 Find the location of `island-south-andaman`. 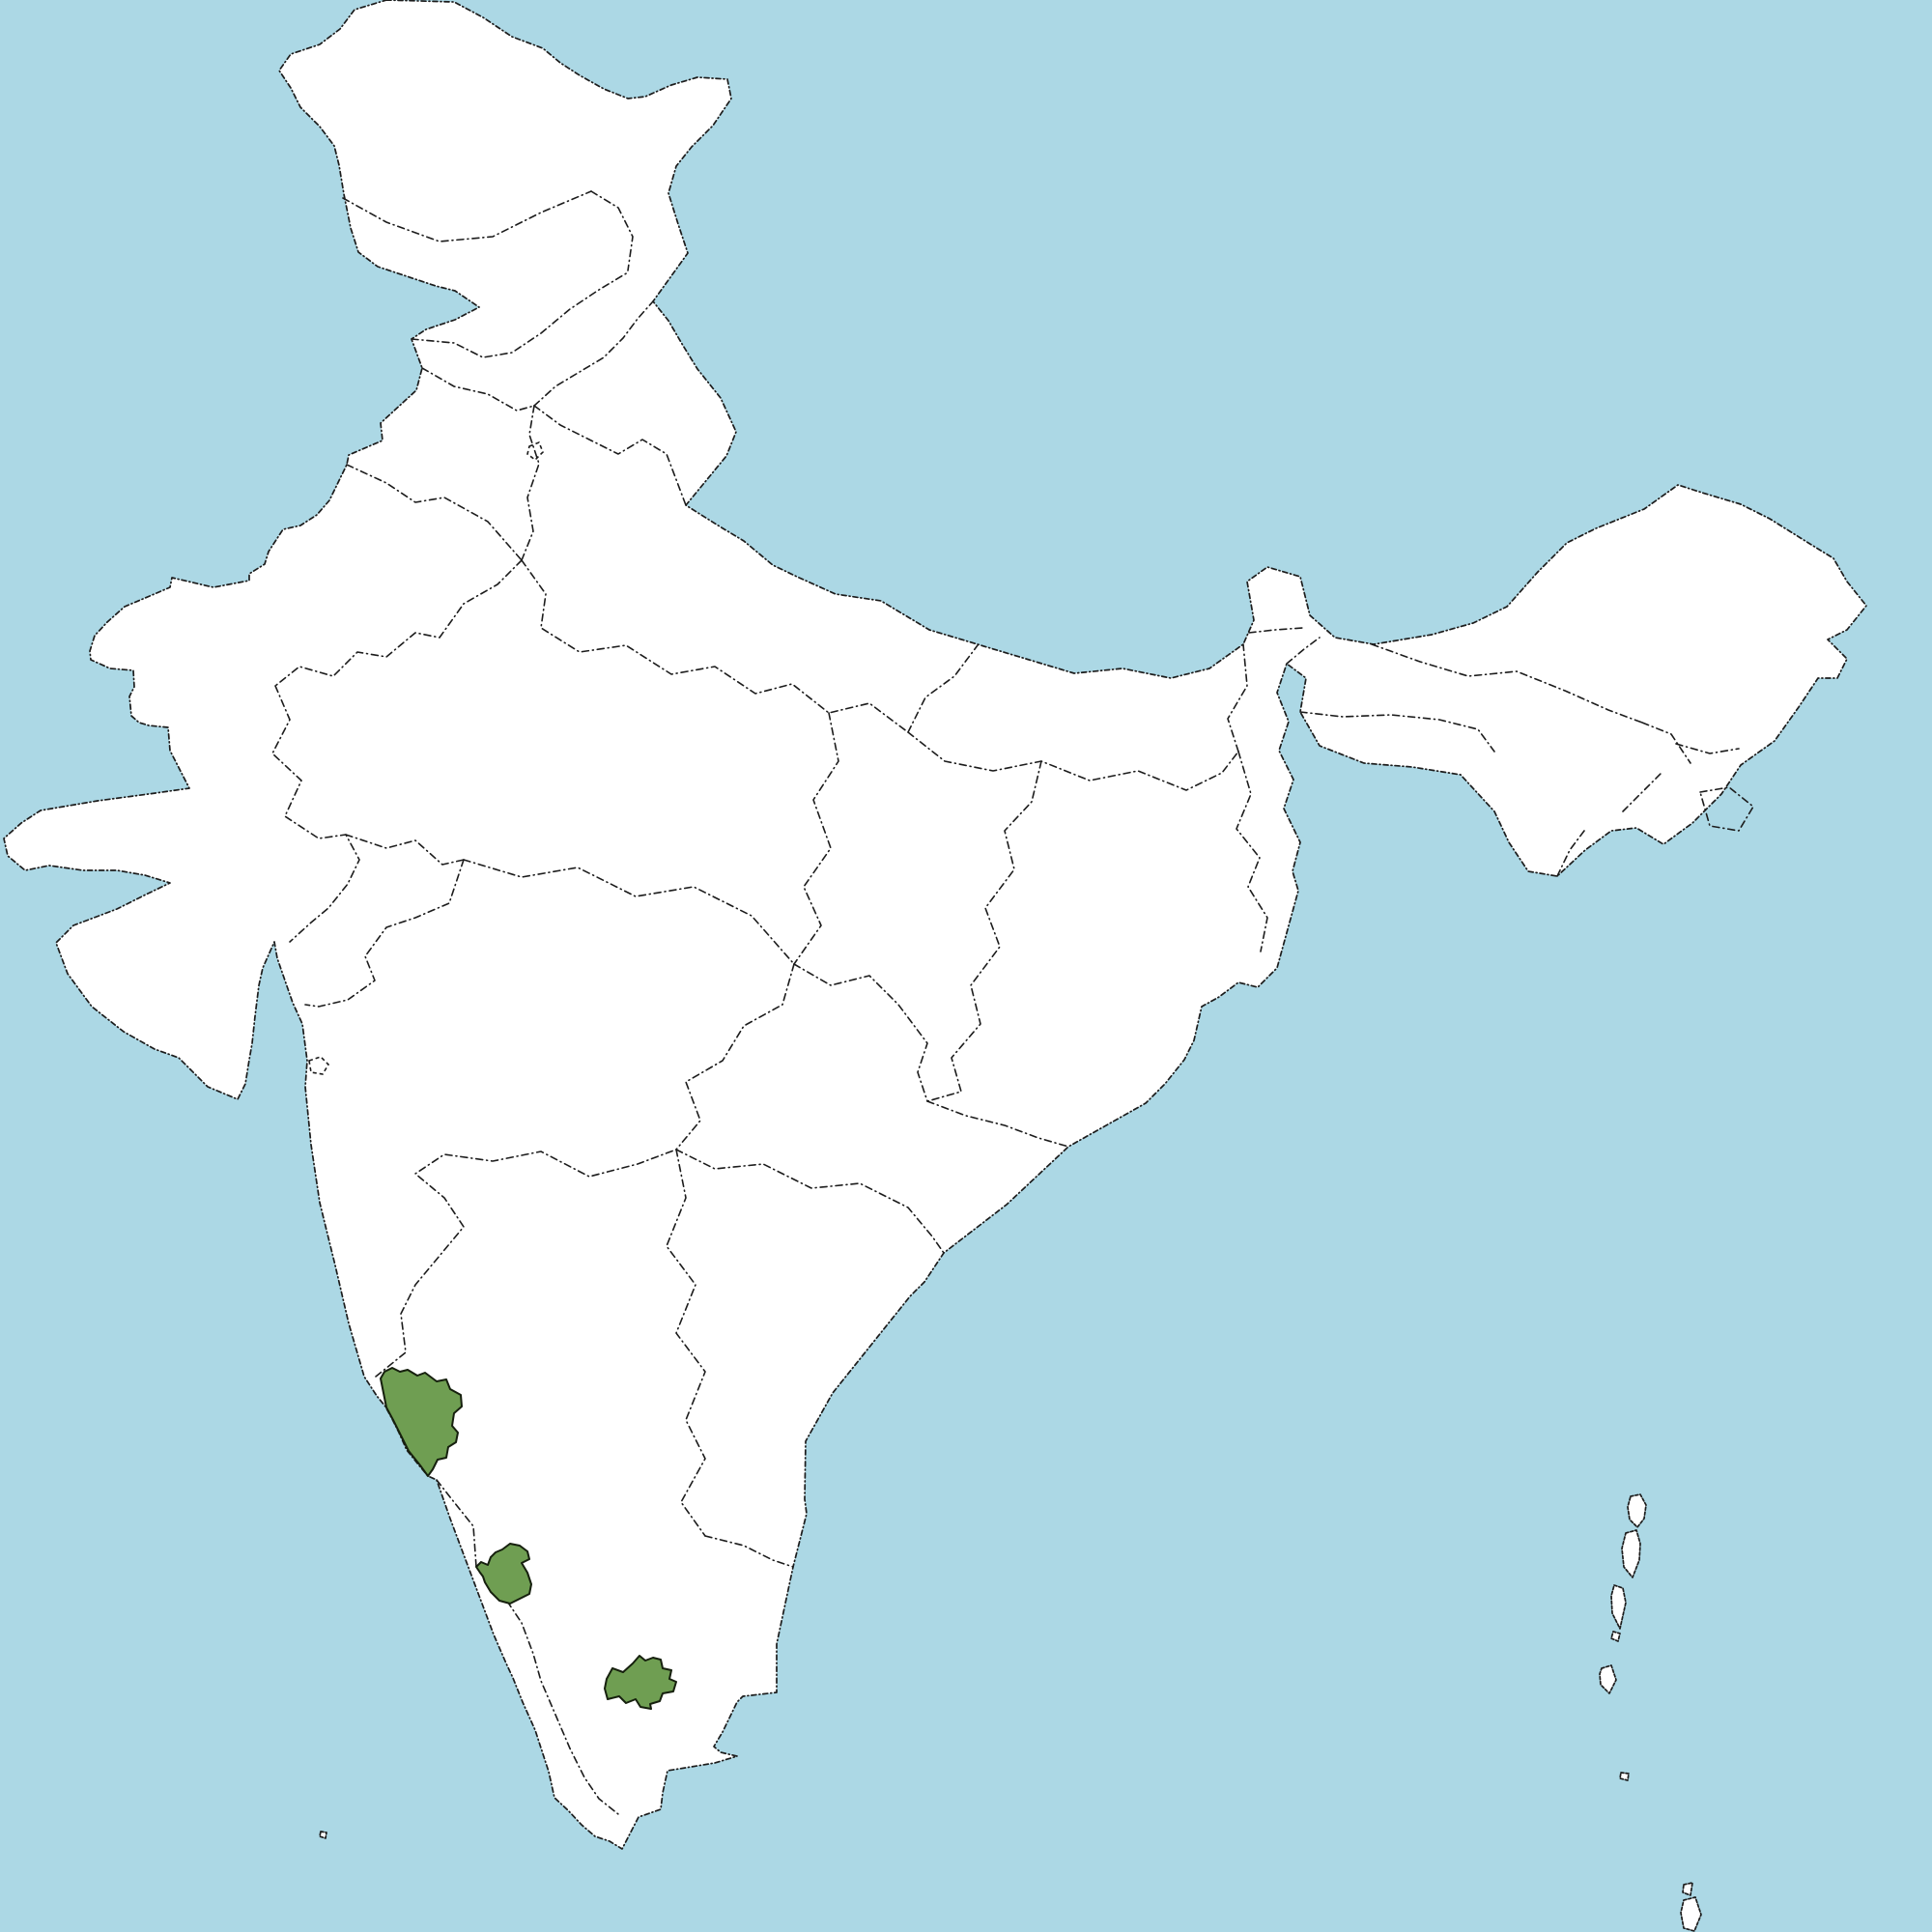

island-south-andaman is located at coordinates (1618, 1607).